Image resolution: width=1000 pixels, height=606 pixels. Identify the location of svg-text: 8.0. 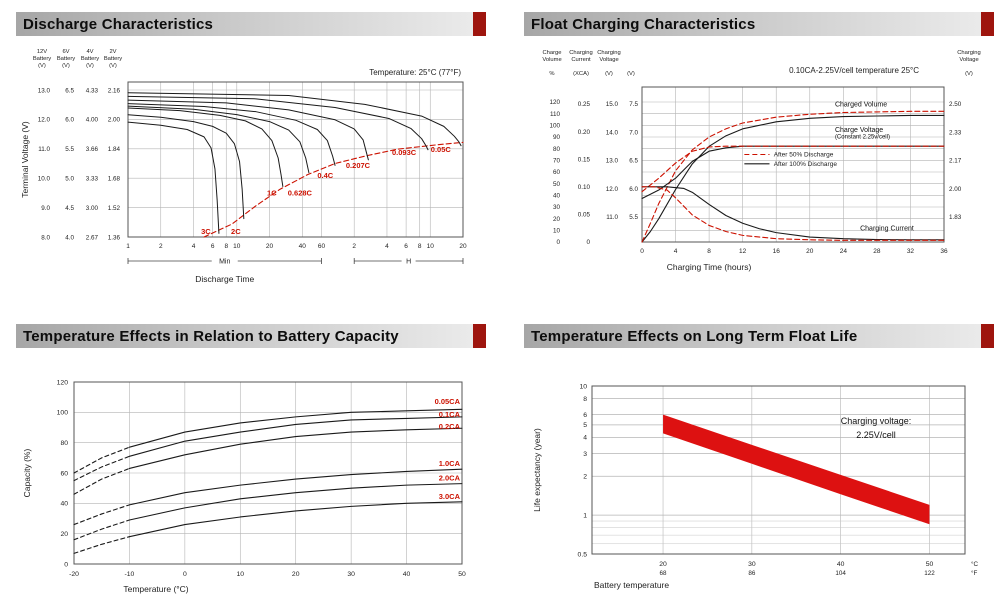
(45, 237).